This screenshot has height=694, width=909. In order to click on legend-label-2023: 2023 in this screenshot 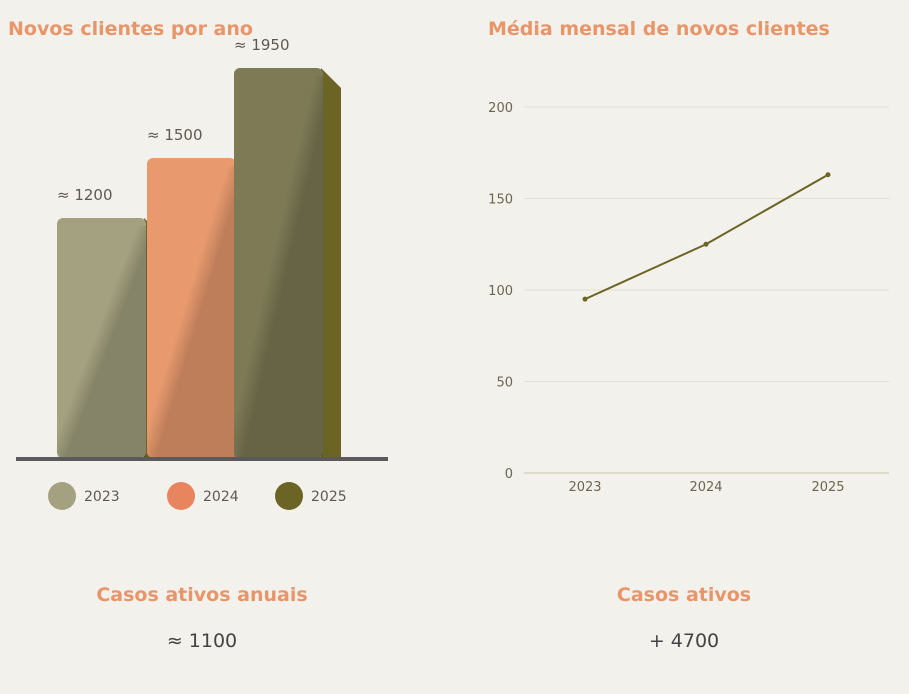, I will do `click(102, 497)`.